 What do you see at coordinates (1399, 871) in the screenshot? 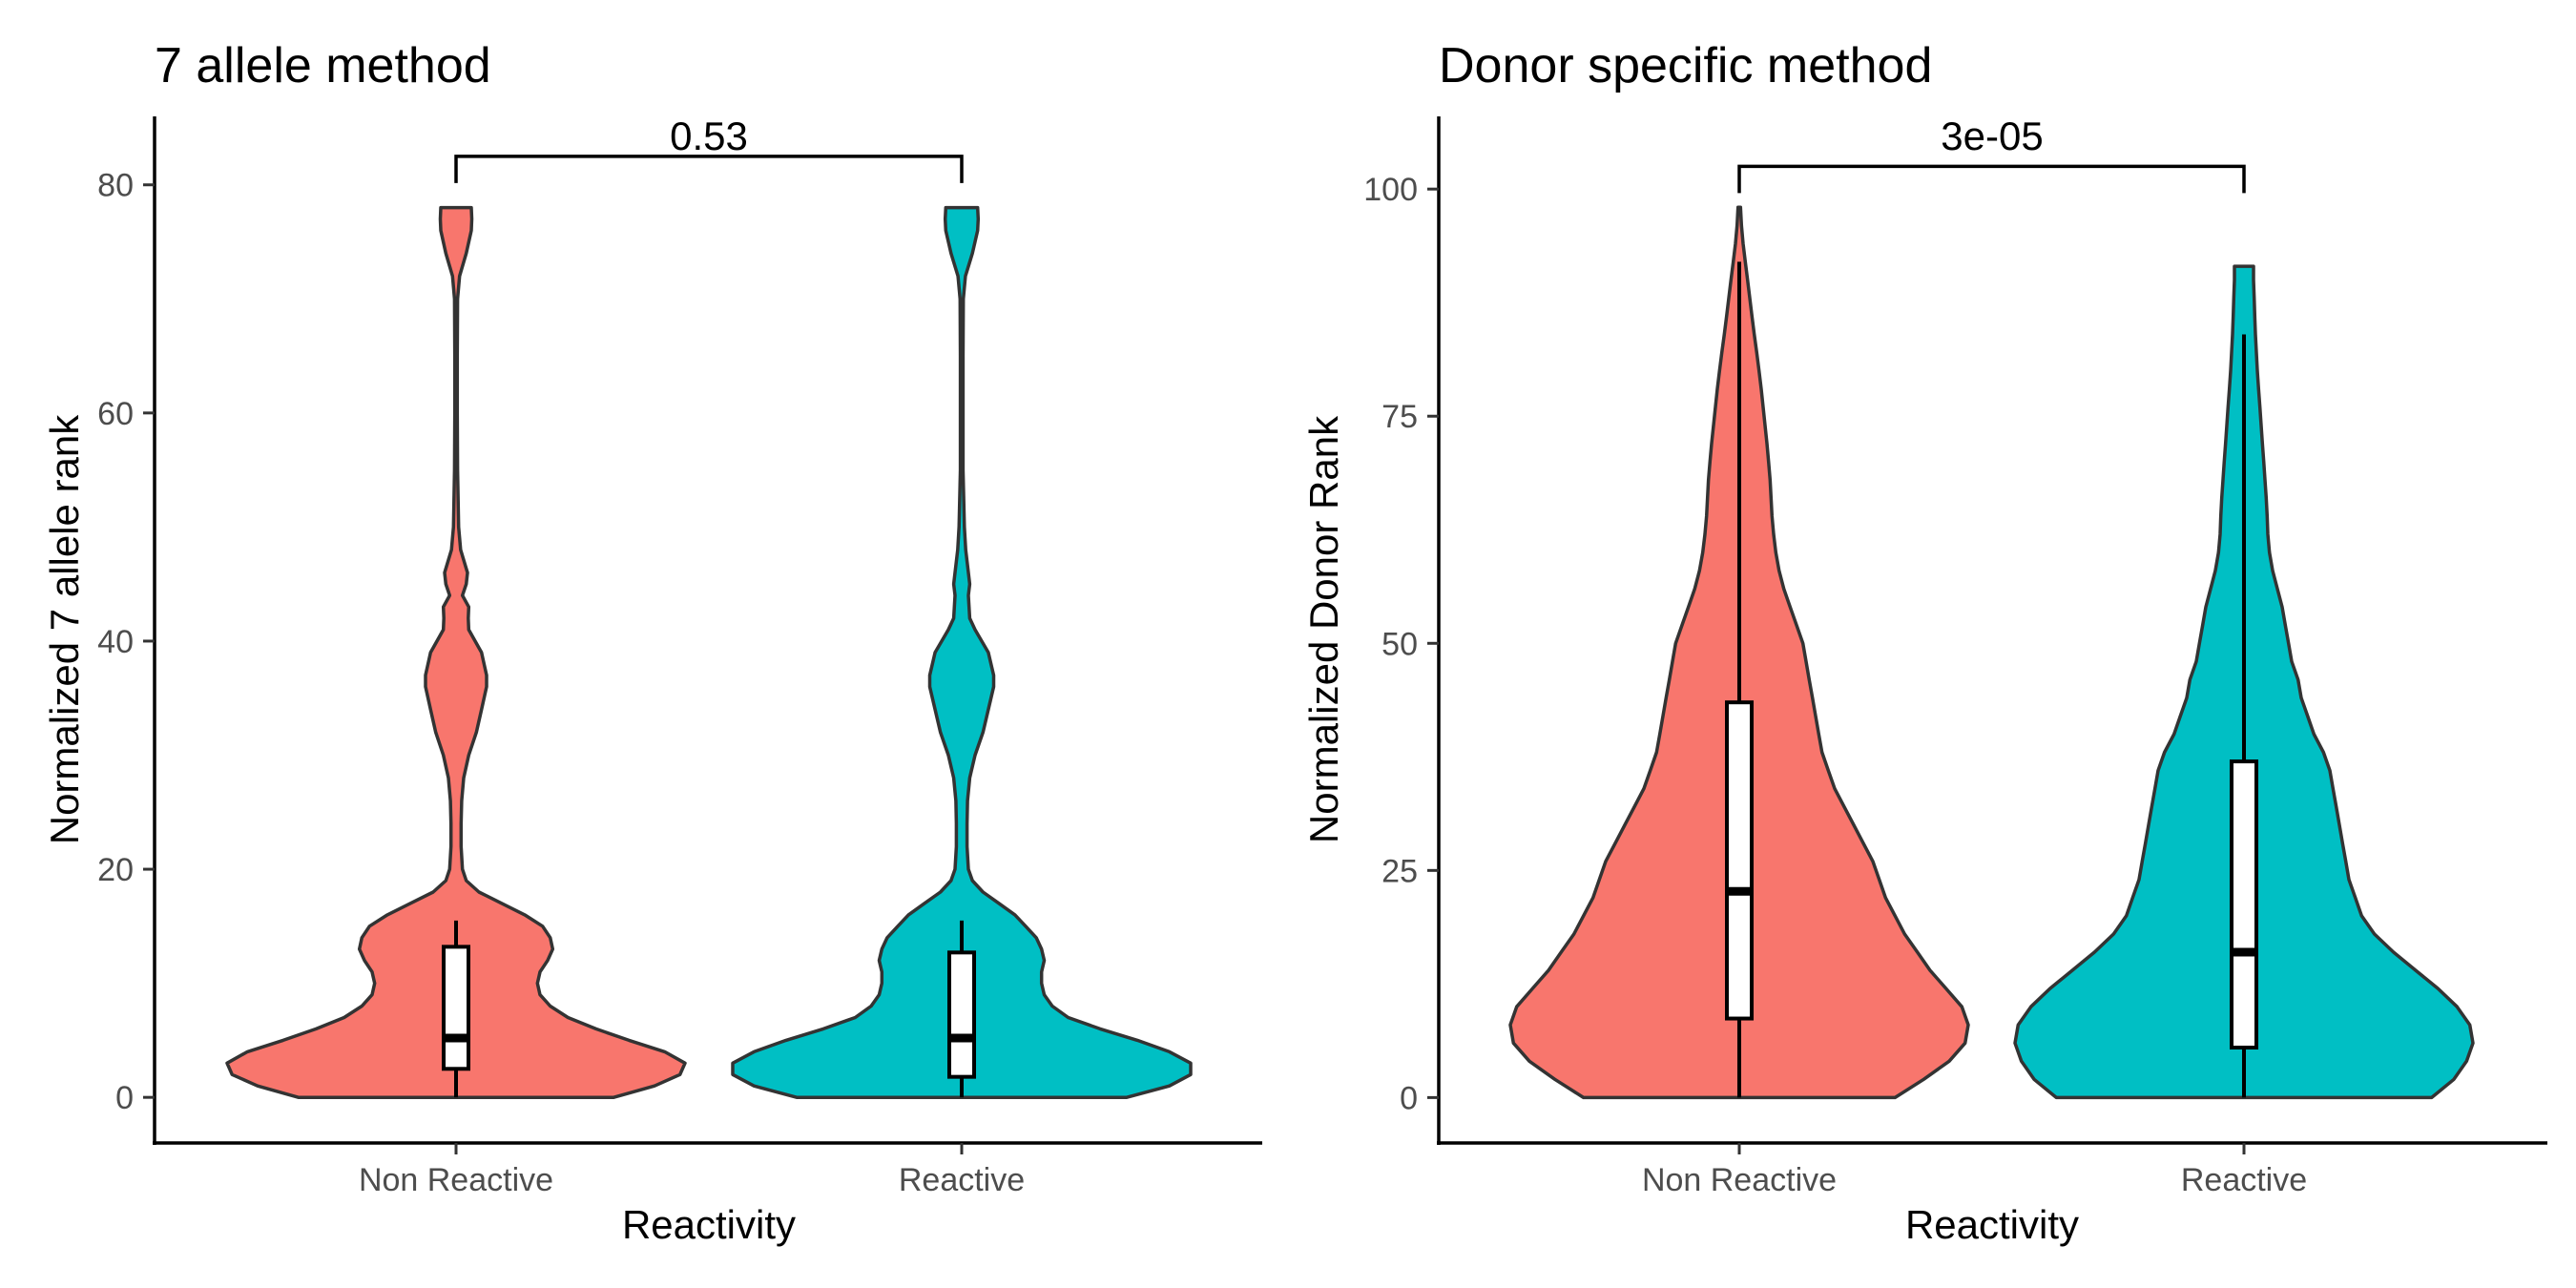
I see `y-tick-label: 25` at bounding box center [1399, 871].